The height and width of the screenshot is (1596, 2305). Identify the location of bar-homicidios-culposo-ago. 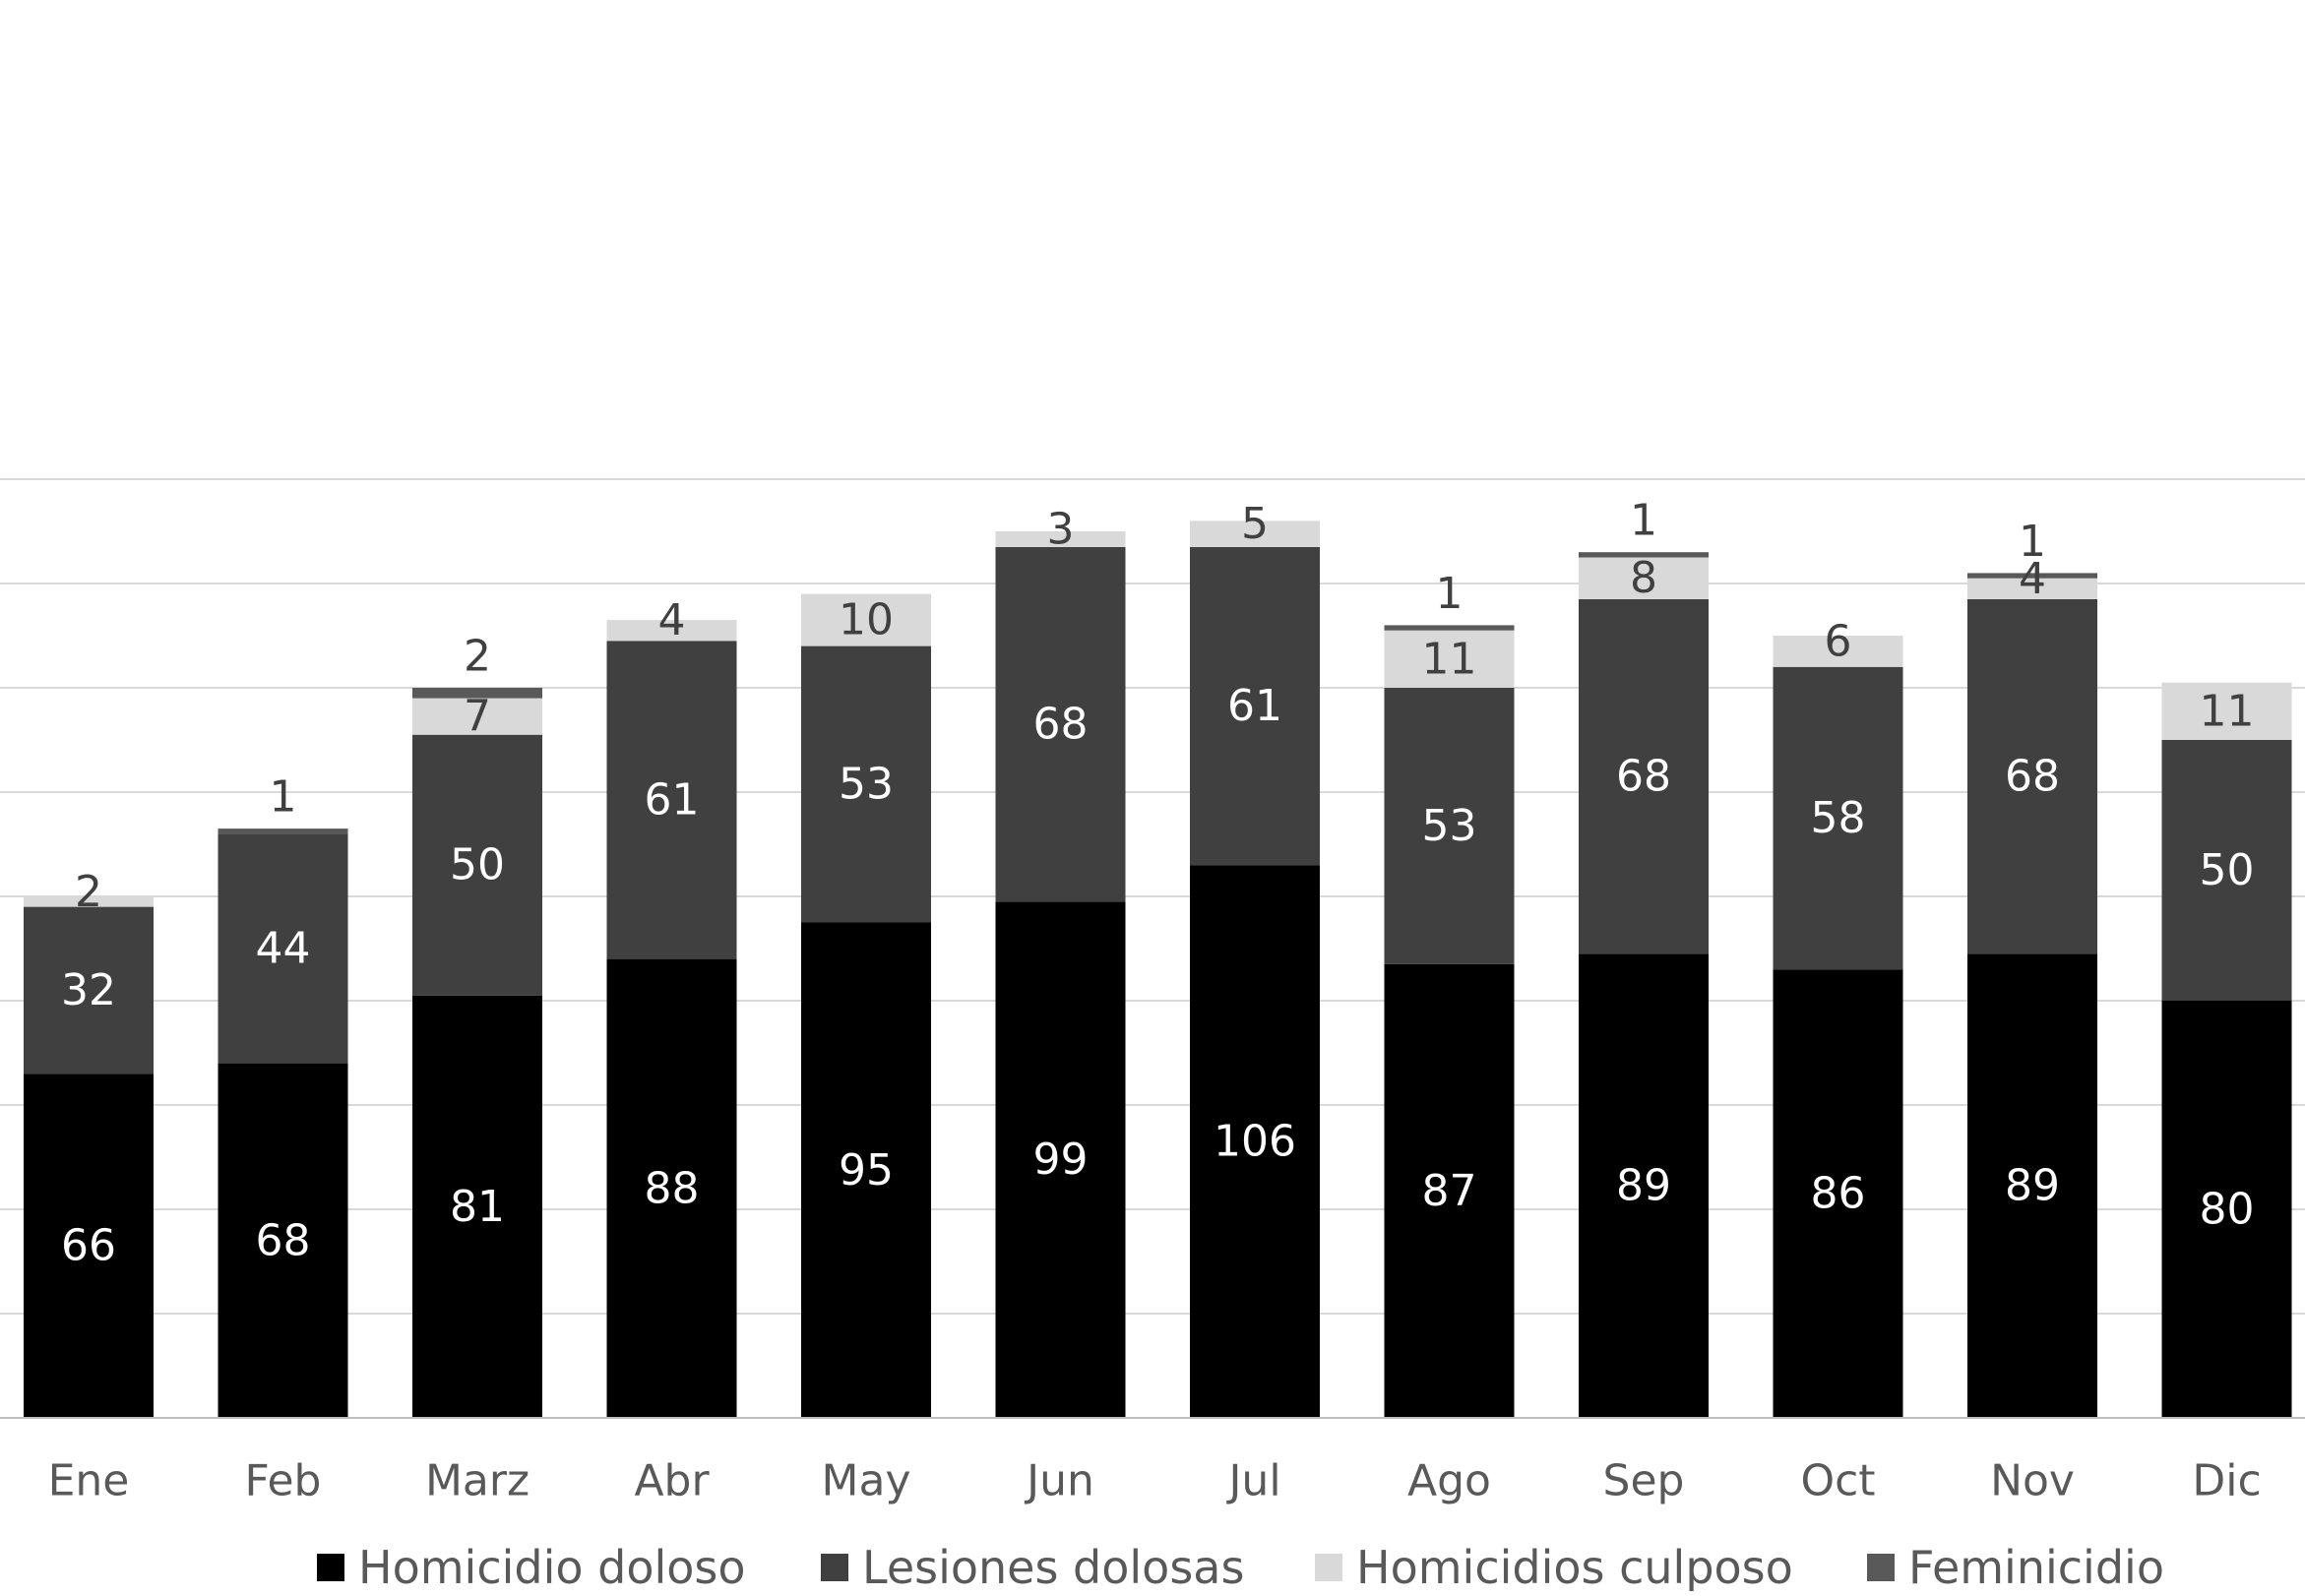
(1450, 659).